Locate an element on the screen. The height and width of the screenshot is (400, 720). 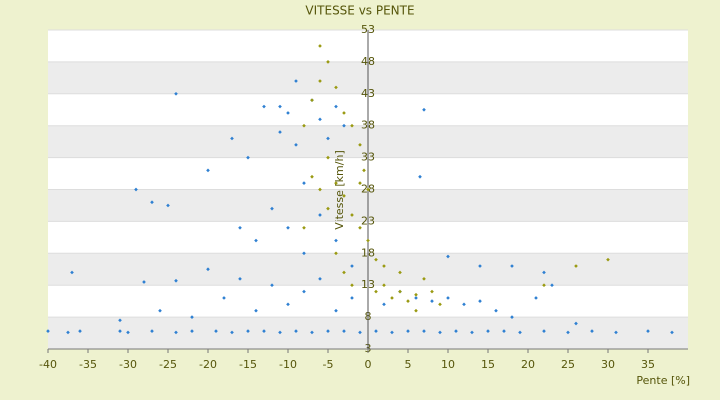
y-tick-label: 53 is located at coordinates (368, 29).